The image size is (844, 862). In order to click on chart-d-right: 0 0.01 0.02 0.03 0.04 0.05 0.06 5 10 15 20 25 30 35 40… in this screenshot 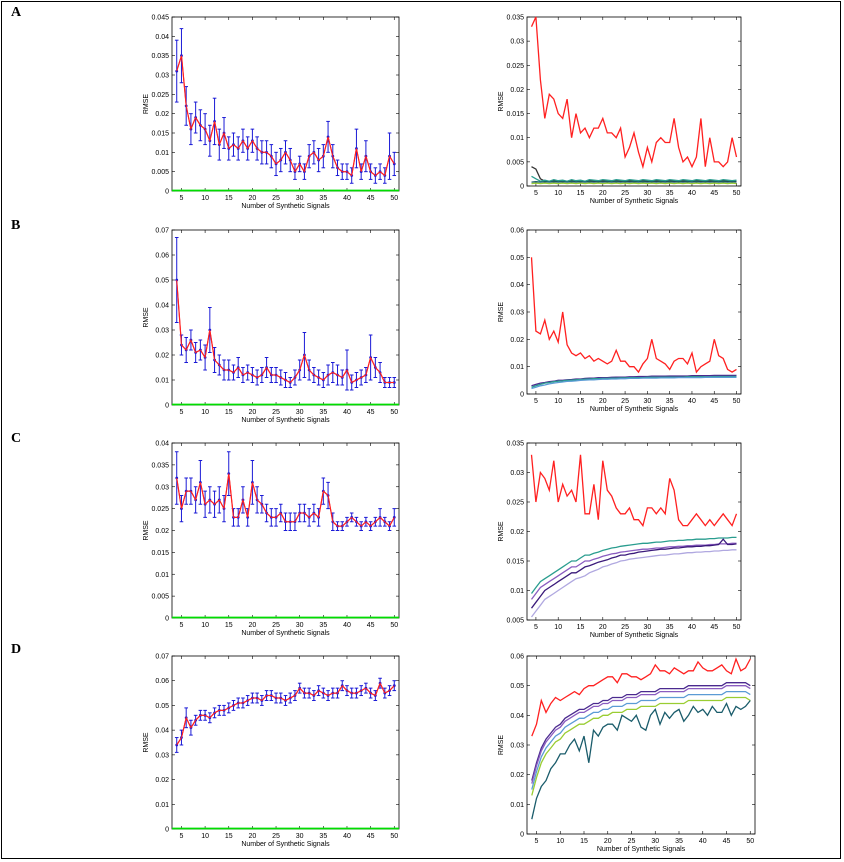, I will do `click(627, 753)`.